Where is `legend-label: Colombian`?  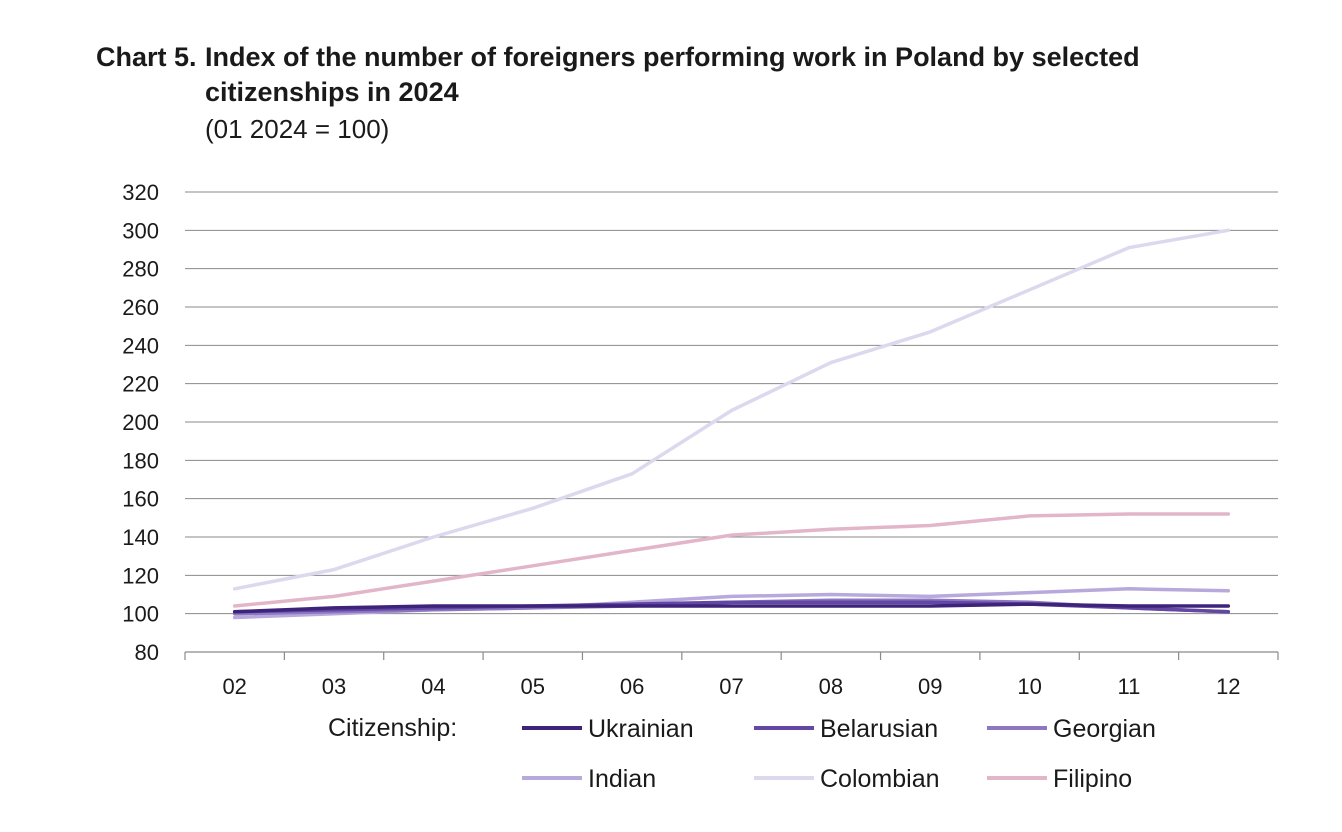 legend-label: Colombian is located at coordinates (880, 779).